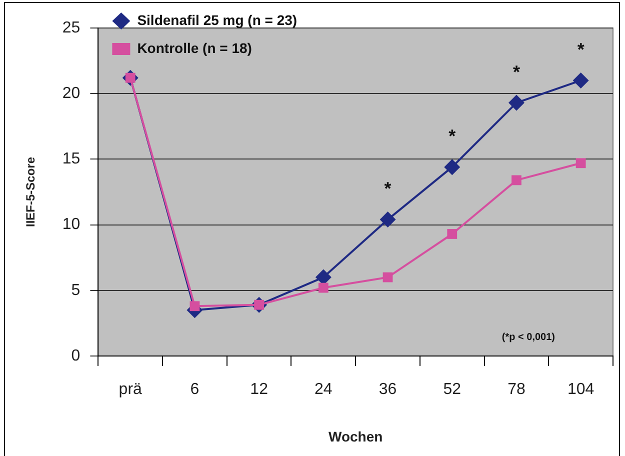  What do you see at coordinates (71, 93) in the screenshot?
I see `y-tick-label: 20` at bounding box center [71, 93].